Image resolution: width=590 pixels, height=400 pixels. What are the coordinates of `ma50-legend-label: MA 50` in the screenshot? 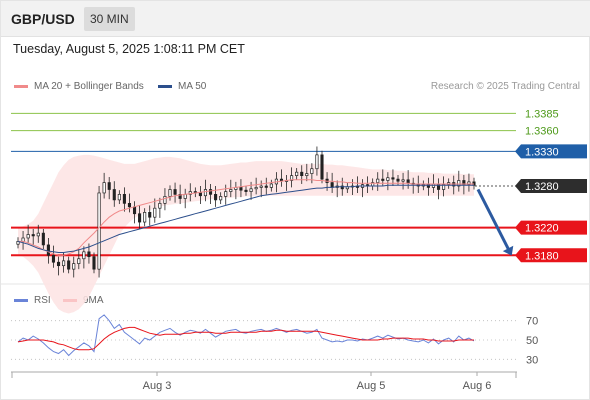 It's located at (192, 86).